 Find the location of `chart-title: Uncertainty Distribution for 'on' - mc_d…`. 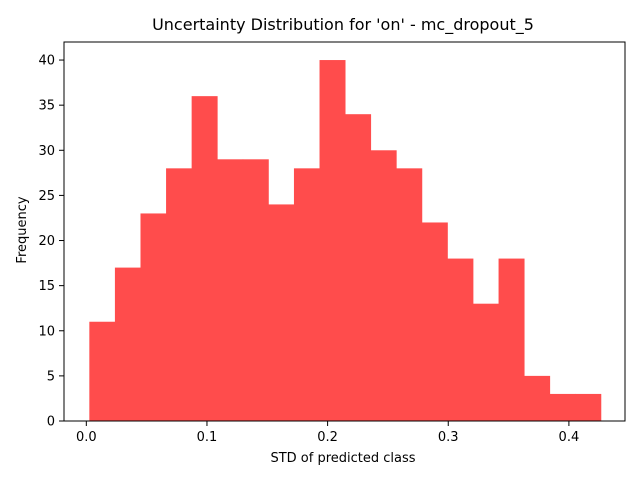

chart-title: Uncertainty Distribution for 'on' - mc_d… is located at coordinates (343, 25).